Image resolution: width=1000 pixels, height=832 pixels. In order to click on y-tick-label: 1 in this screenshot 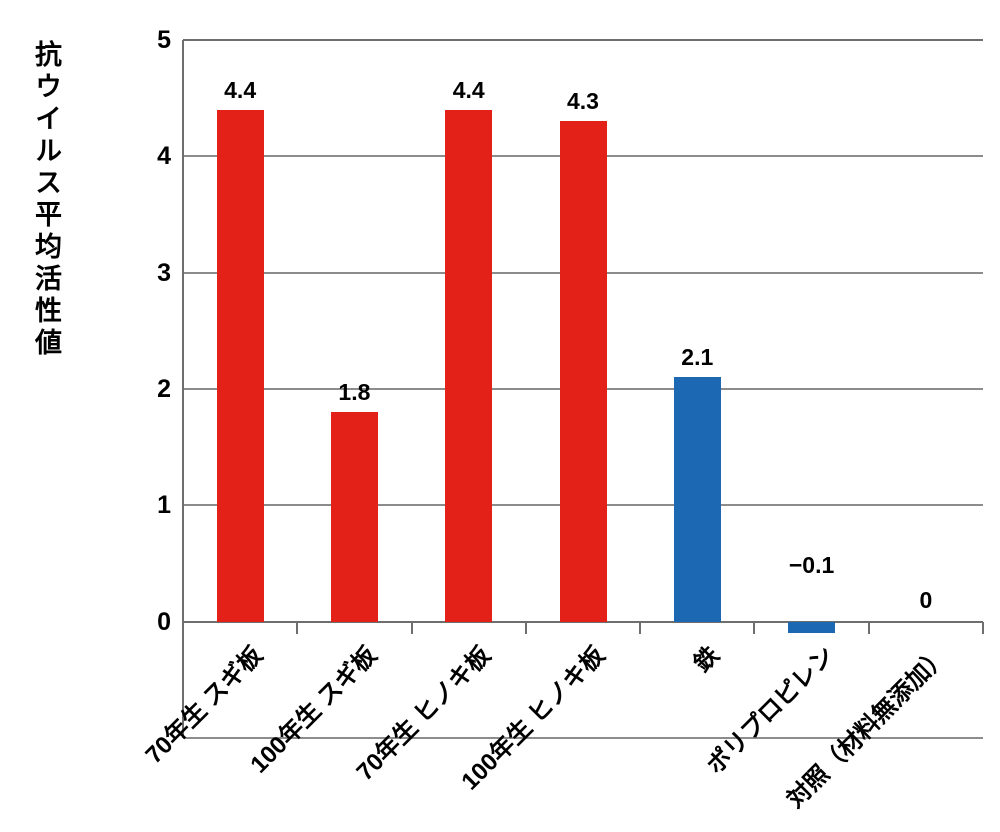, I will do `click(164, 505)`.